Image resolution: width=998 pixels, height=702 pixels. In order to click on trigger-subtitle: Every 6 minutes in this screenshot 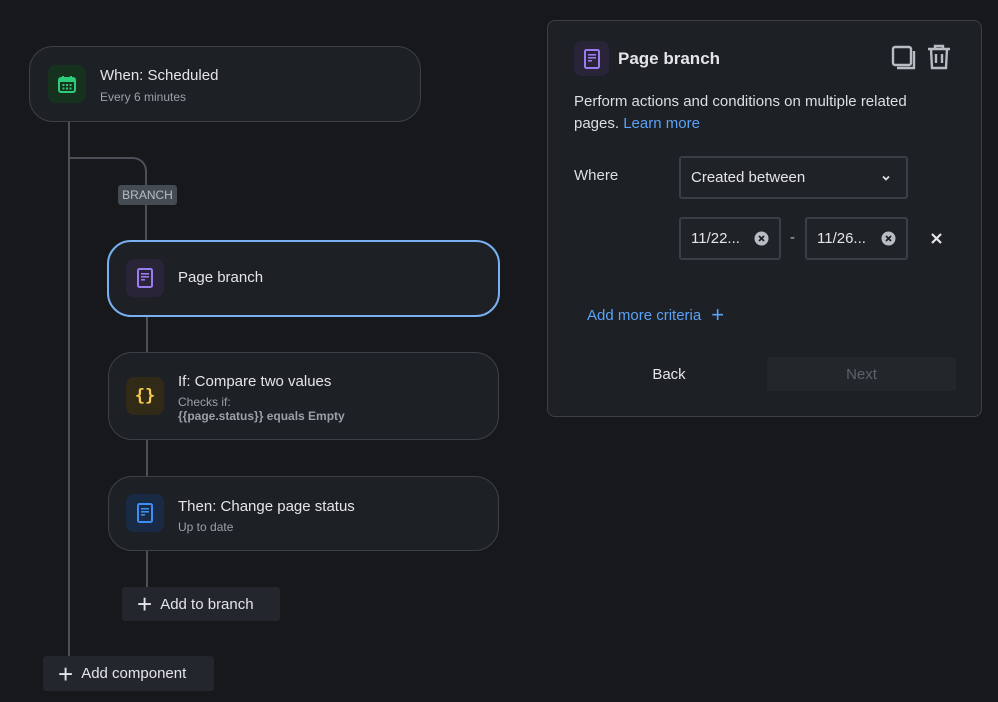, I will do `click(143, 97)`.